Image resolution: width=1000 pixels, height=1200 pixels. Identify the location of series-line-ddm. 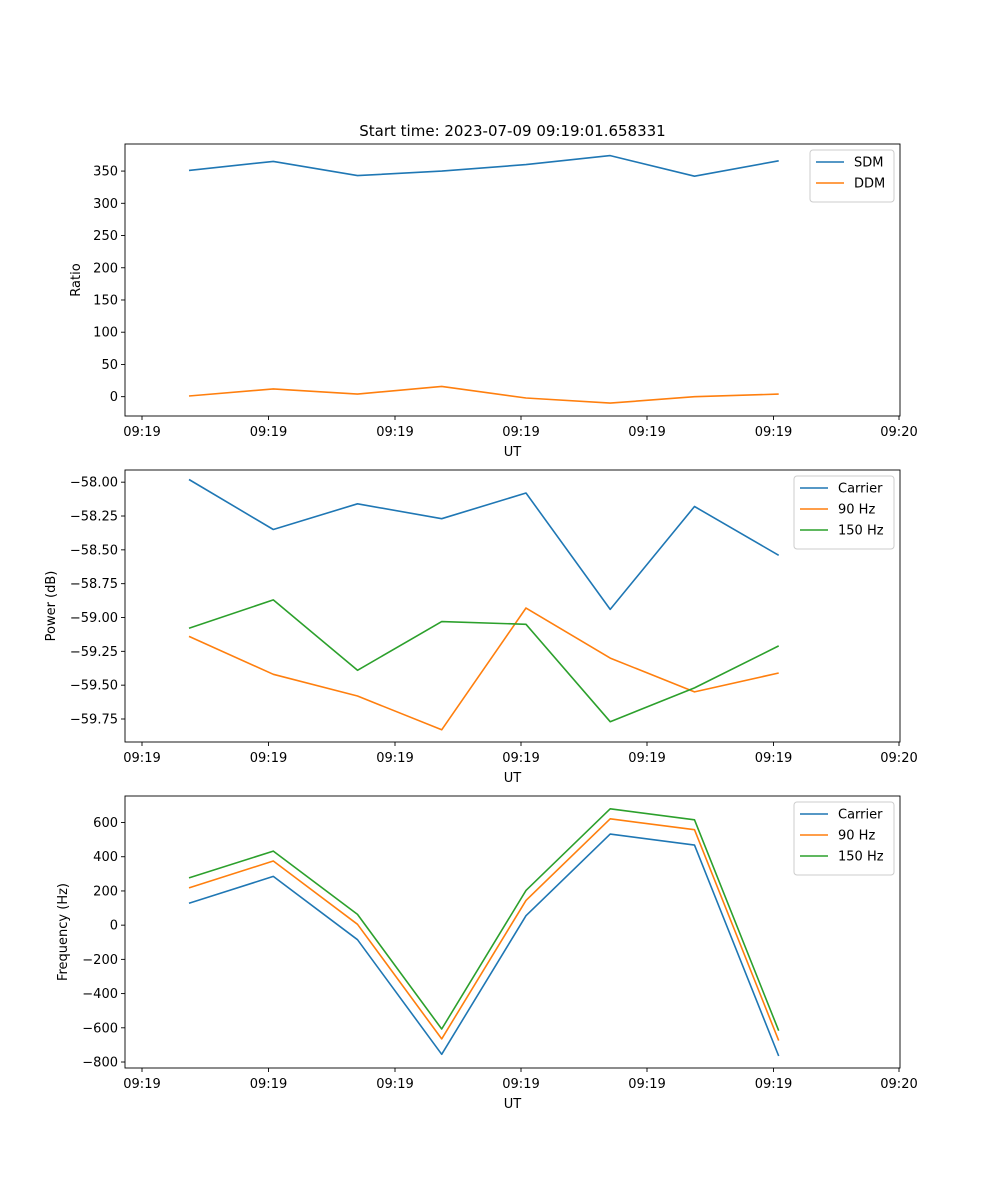
(483, 394).